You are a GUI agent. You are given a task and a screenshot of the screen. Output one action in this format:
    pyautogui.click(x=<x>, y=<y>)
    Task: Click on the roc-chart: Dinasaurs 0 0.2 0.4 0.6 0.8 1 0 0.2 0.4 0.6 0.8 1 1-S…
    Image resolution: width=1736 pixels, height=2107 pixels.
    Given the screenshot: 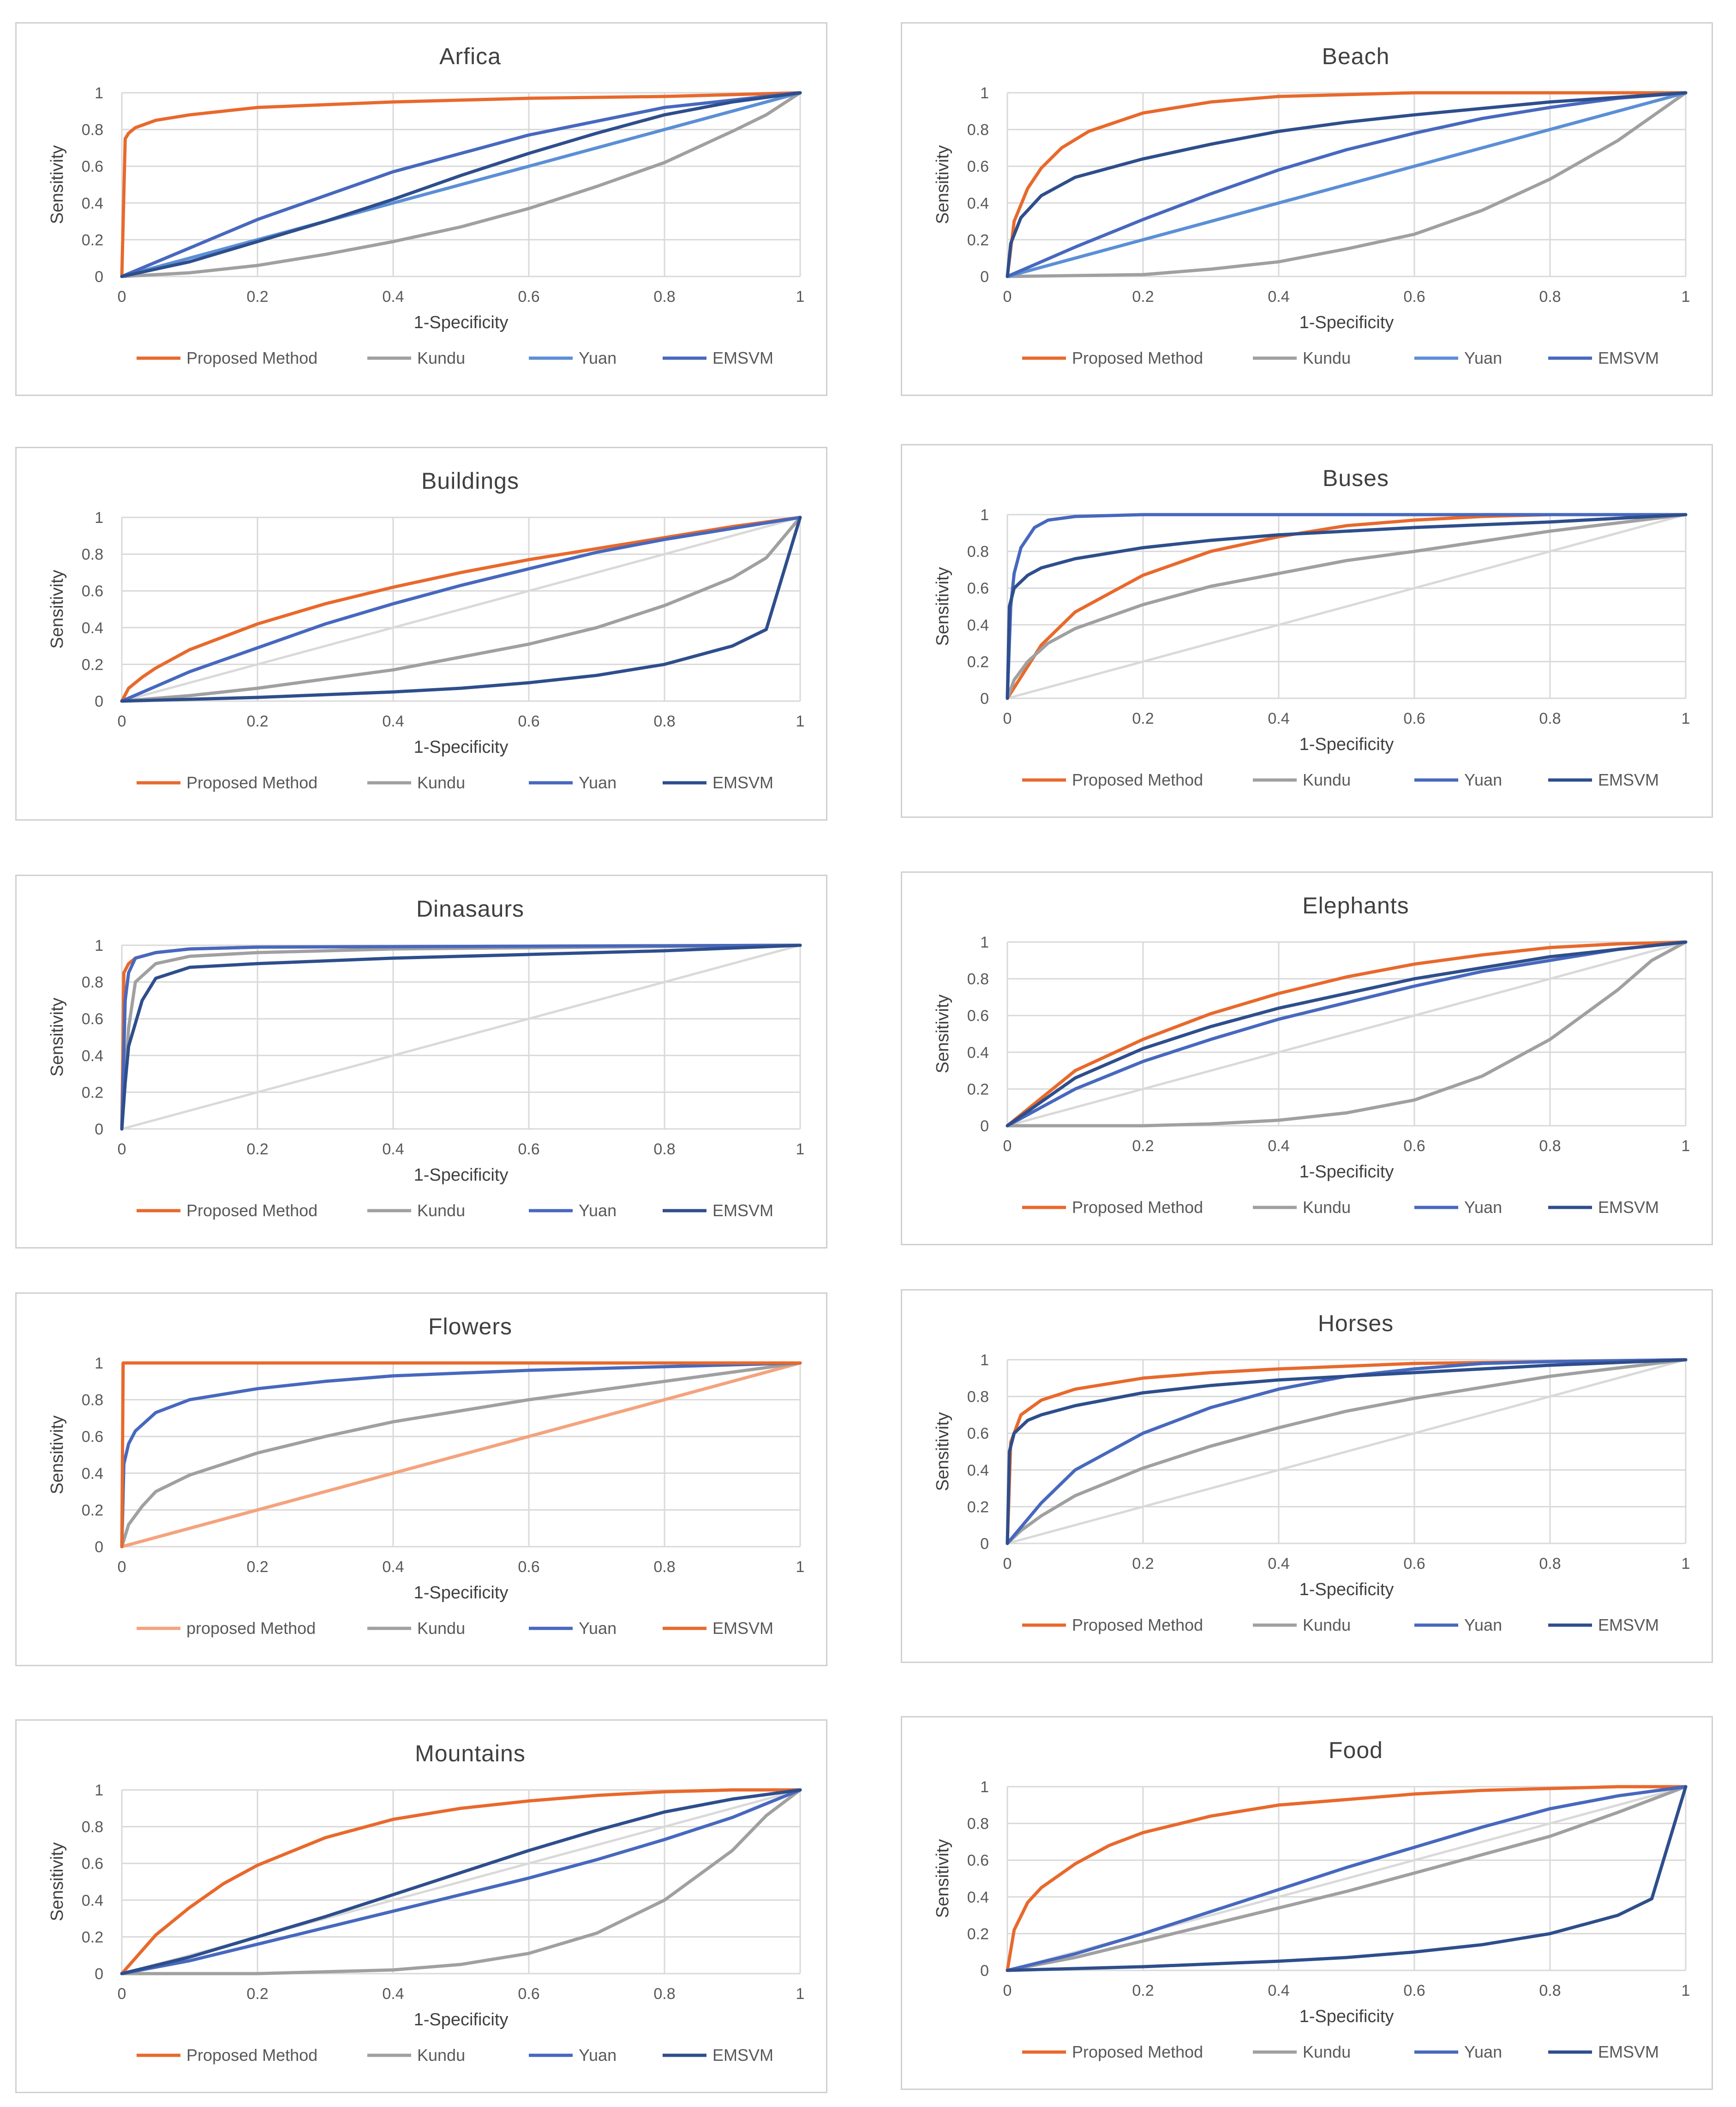 What is the action you would take?
    pyautogui.click(x=426, y=1058)
    